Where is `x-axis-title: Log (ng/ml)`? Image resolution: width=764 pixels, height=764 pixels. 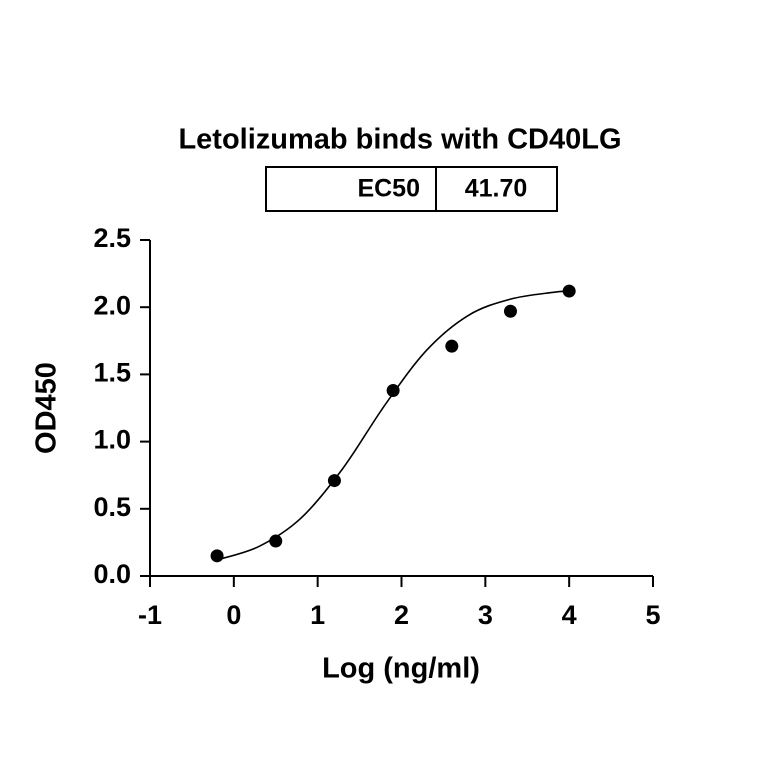
x-axis-title: Log (ng/ml) is located at coordinates (401, 669).